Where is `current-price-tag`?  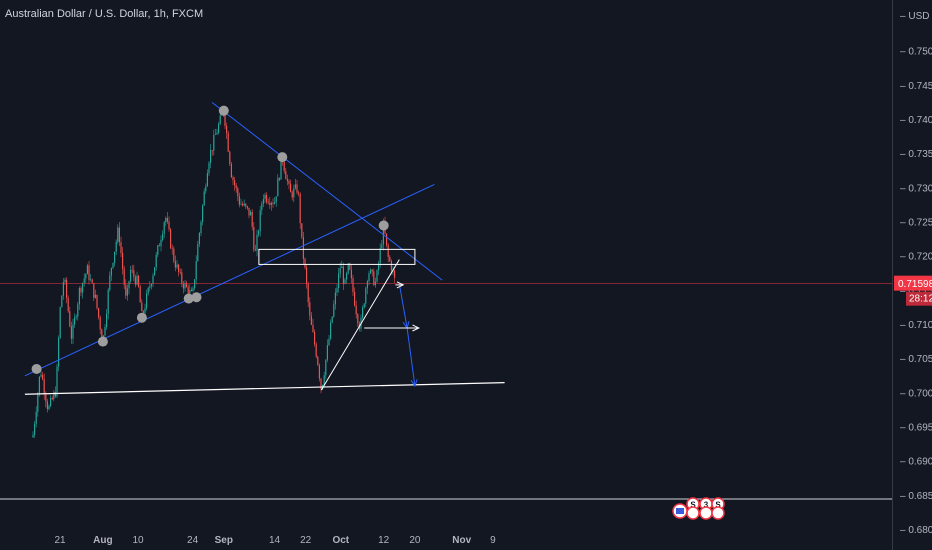 current-price-tag is located at coordinates (913, 283).